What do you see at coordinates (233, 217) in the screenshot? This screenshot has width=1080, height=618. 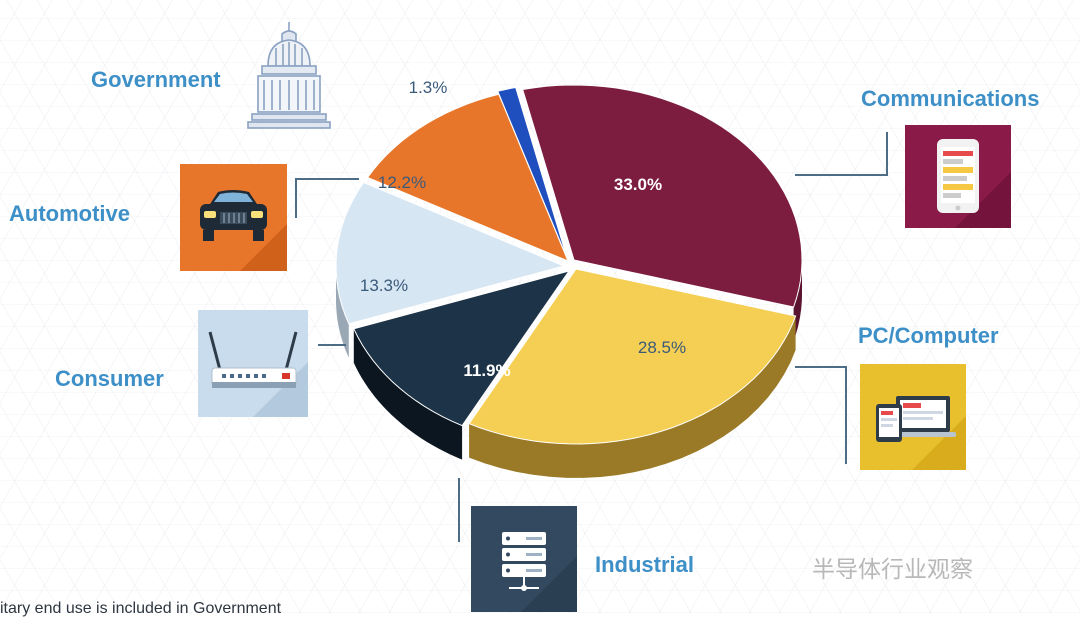 I see `car-icon` at bounding box center [233, 217].